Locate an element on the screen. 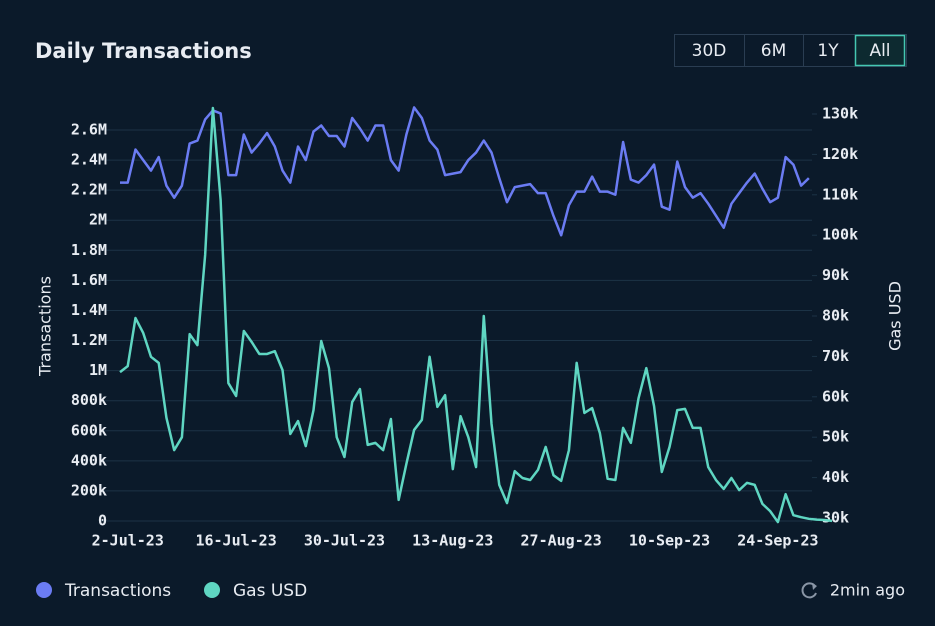 Image resolution: width=935 pixels, height=626 pixels. y-tick-label: 2M is located at coordinates (98, 220).